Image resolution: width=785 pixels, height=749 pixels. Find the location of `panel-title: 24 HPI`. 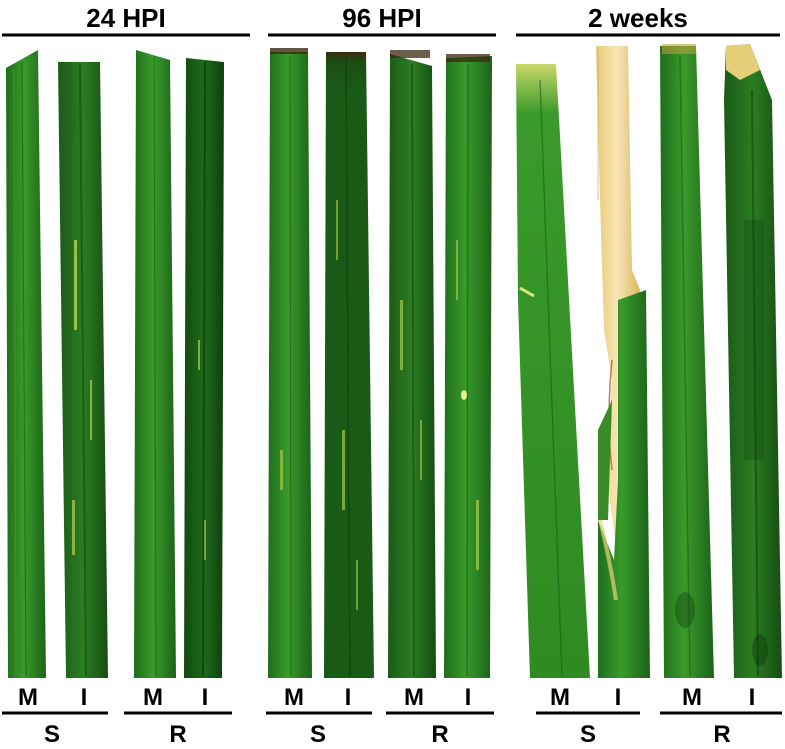

panel-title: 24 HPI is located at coordinates (126, 18).